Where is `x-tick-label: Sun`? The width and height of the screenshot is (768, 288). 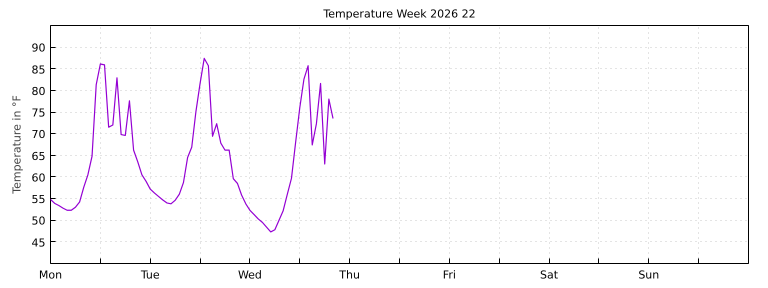
x-tick-label: Sun is located at coordinates (649, 275).